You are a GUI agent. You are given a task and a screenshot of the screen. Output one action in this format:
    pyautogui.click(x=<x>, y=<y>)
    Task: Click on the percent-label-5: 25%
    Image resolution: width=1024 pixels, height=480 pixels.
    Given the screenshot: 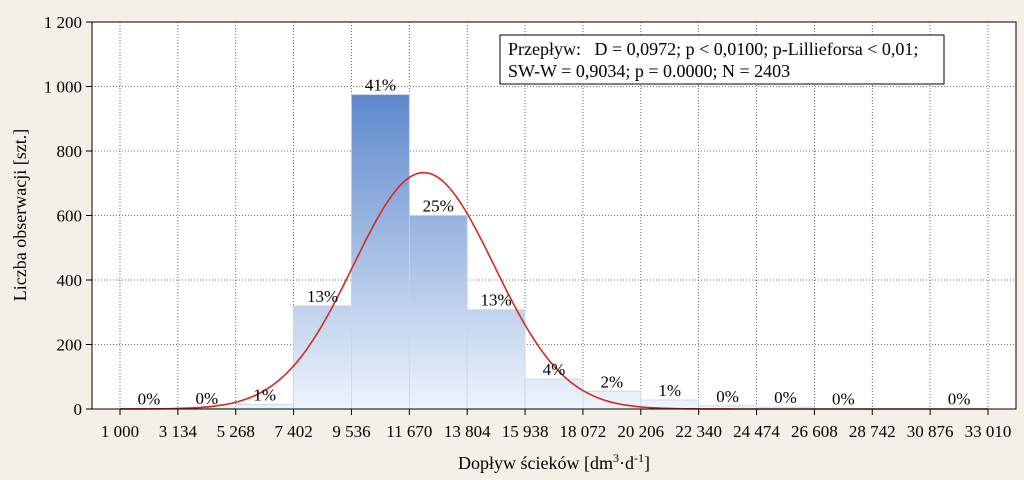 What is the action you would take?
    pyautogui.click(x=438, y=206)
    